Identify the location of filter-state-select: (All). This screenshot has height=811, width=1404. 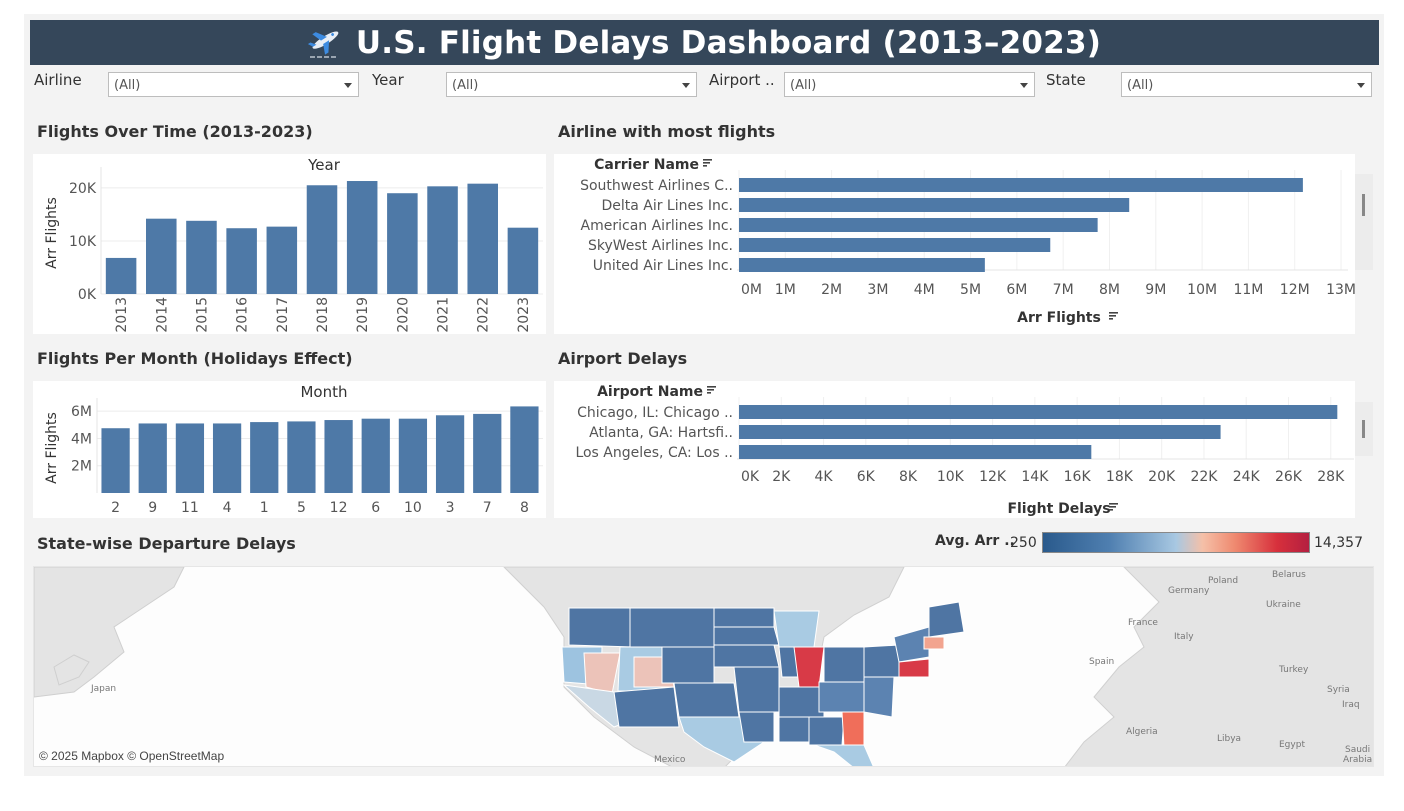
(1246, 84).